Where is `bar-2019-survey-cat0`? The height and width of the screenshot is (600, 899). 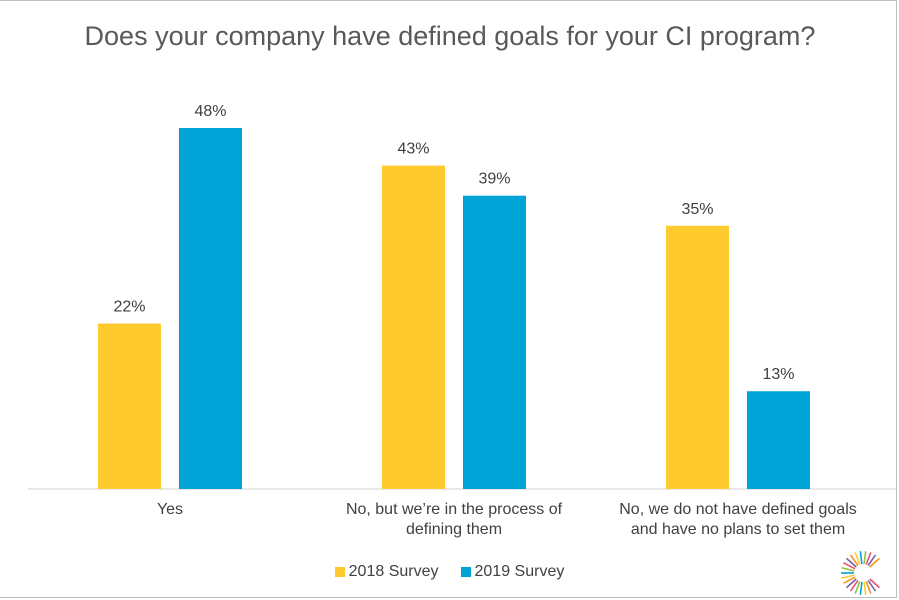 bar-2019-survey-cat0 is located at coordinates (210, 308).